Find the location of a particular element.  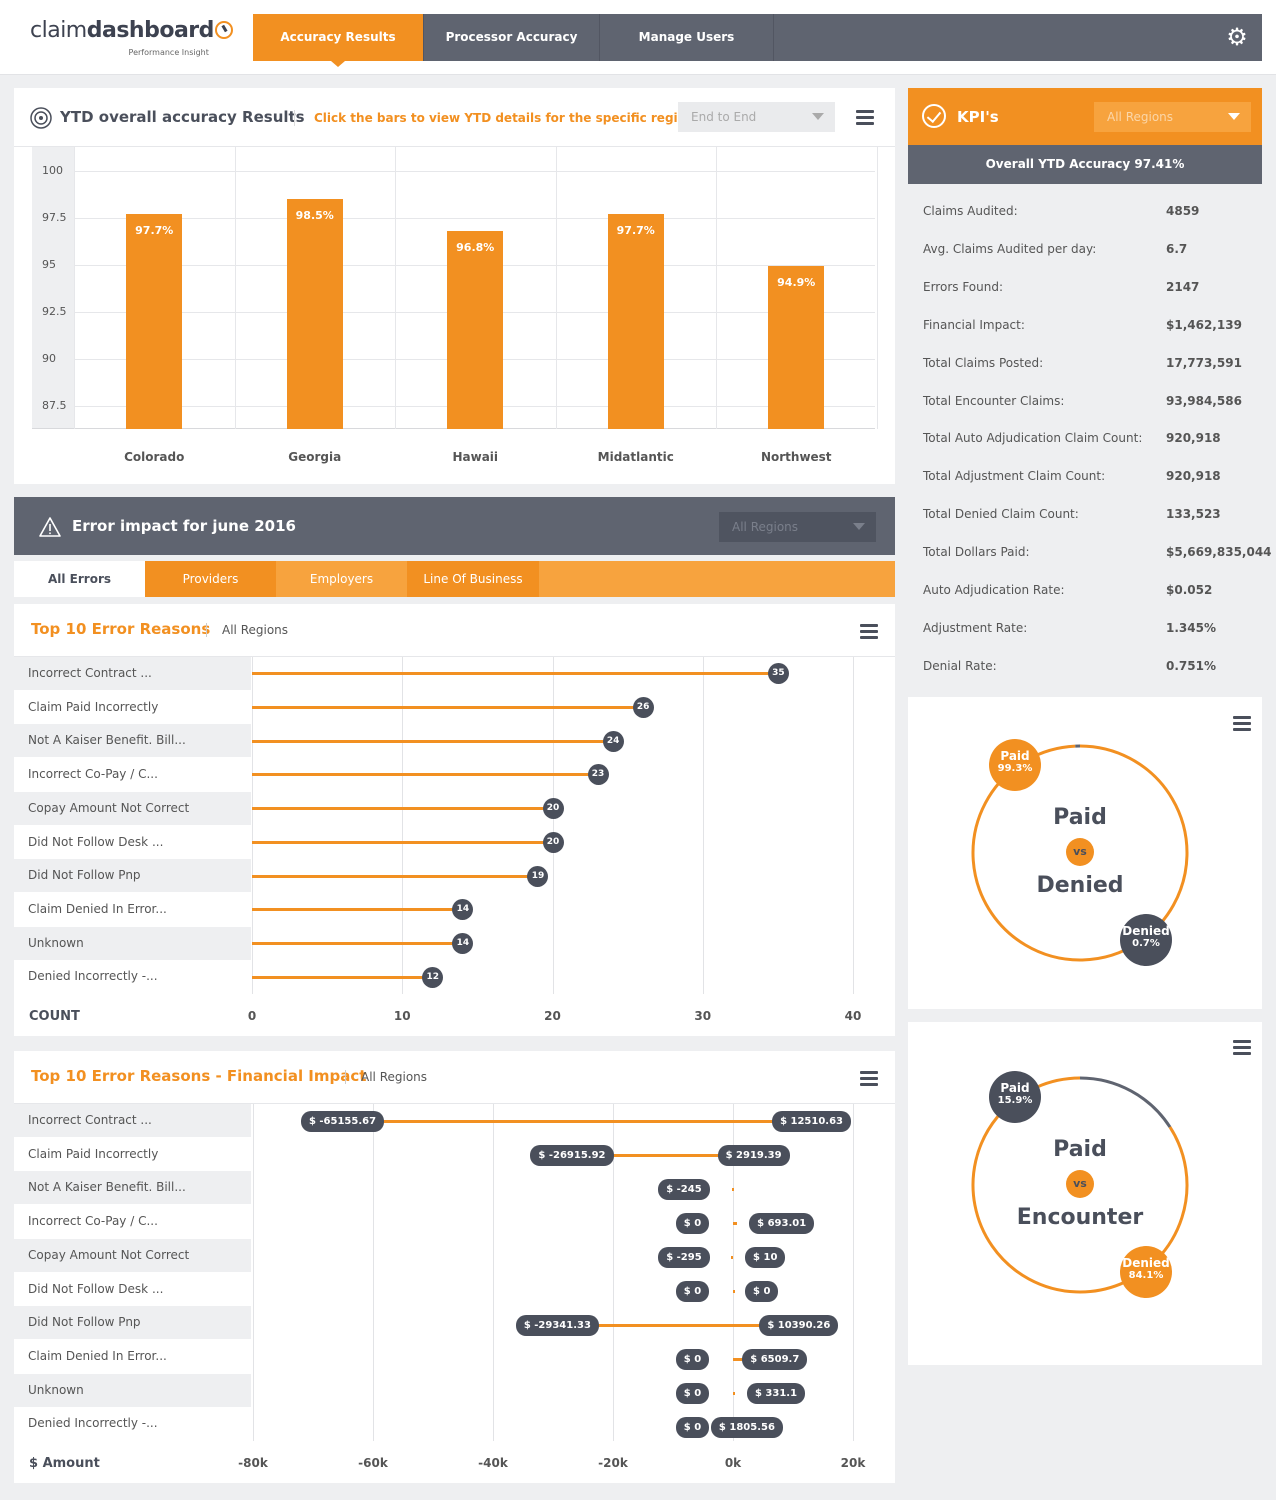

top10-lollipop-value: 23 is located at coordinates (598, 775).